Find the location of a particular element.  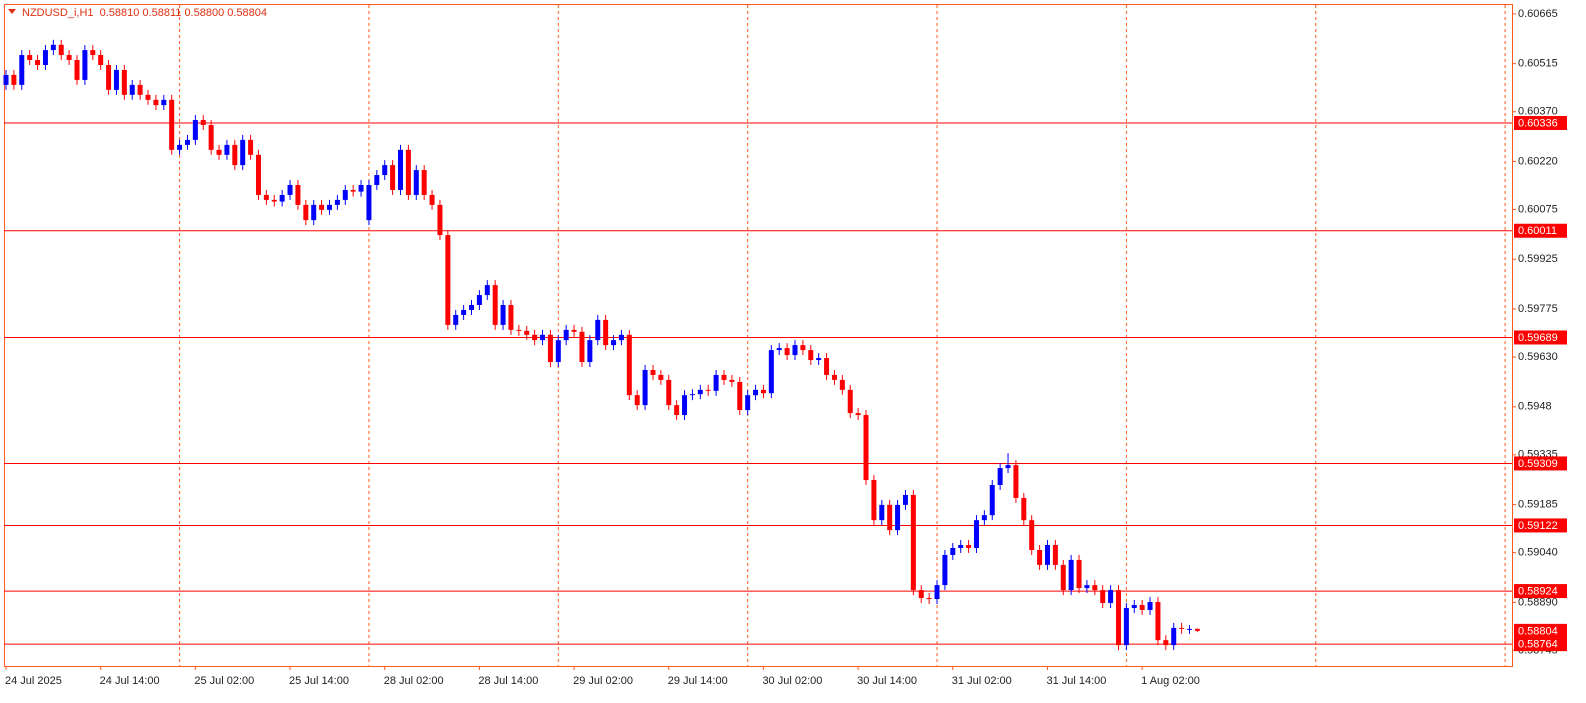

level-label: 0.59122 is located at coordinates (1538, 526).